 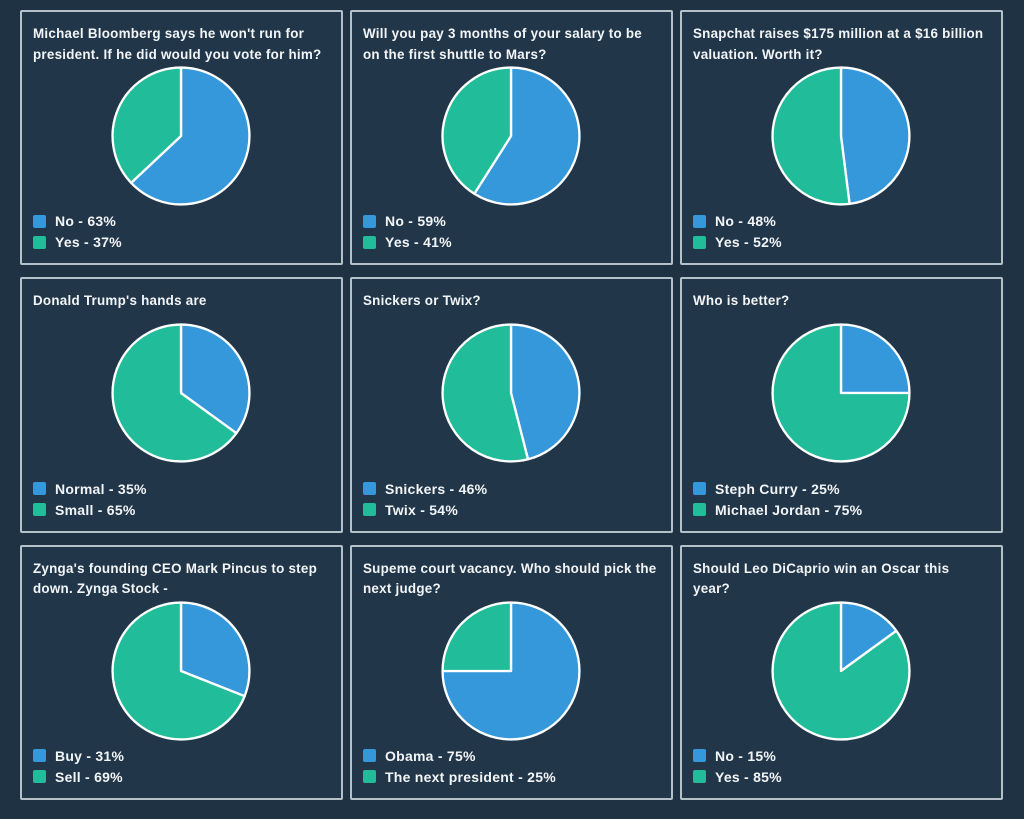 I want to click on legend-row: No - 48%, so click(x=841, y=221).